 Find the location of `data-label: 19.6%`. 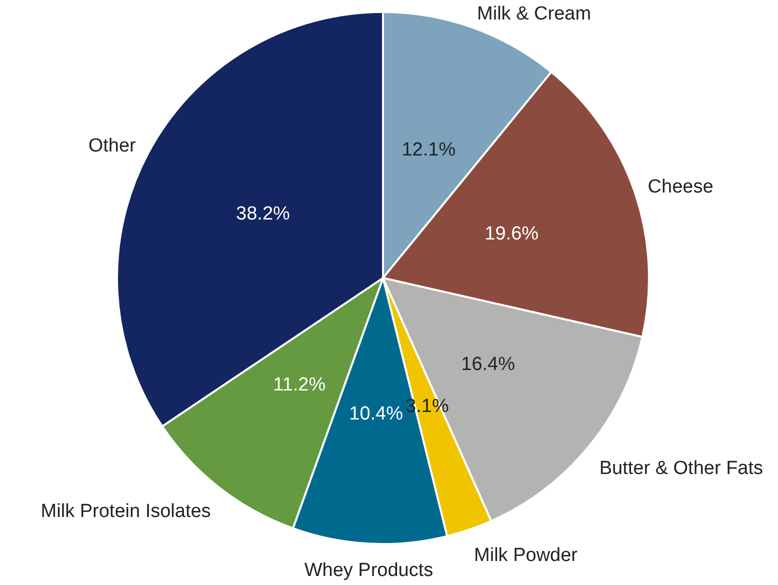

data-label: 19.6% is located at coordinates (511, 233).